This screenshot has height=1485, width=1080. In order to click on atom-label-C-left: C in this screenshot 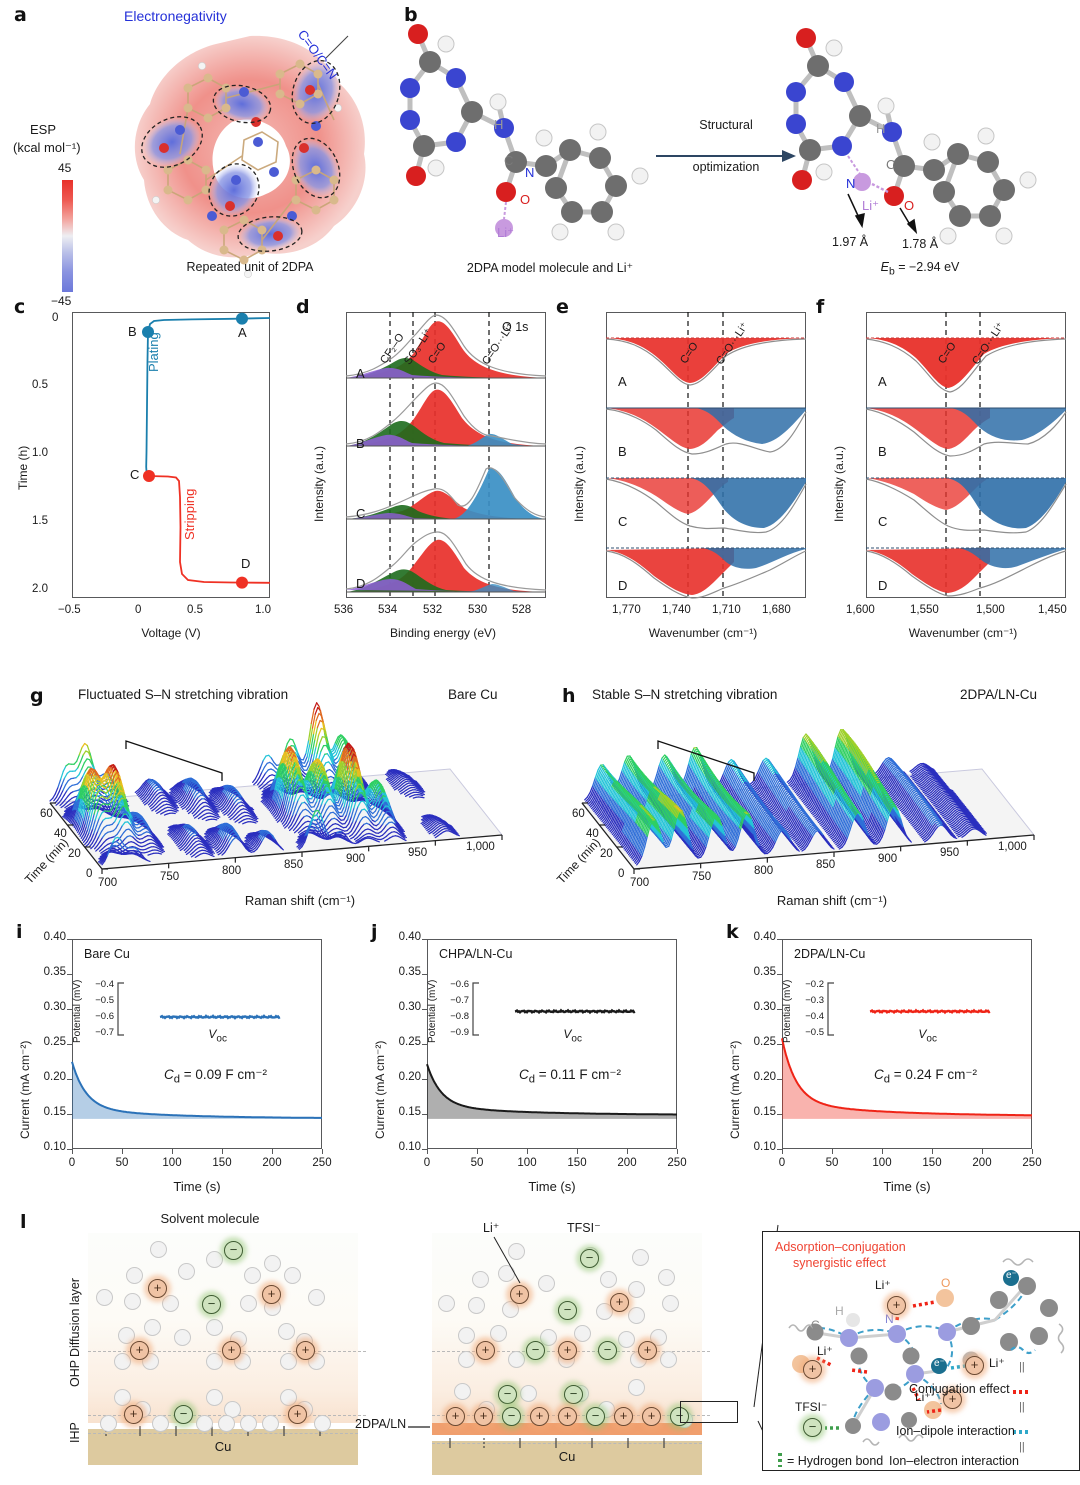, I will do `click(509, 160)`.